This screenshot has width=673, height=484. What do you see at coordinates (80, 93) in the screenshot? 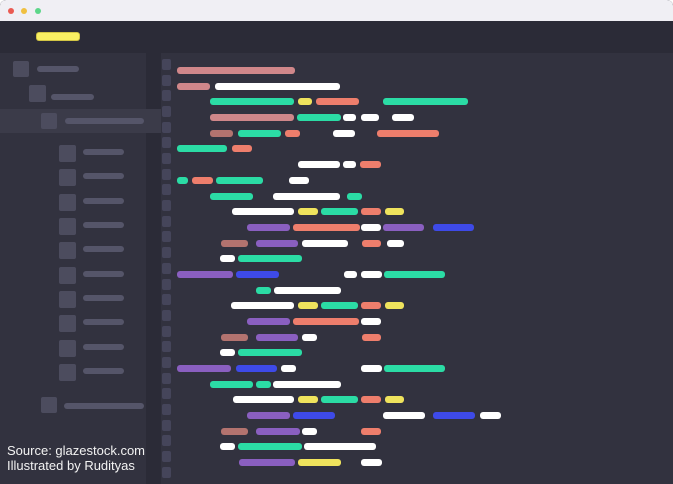
I see `sidebar-item-folder-open` at bounding box center [80, 93].